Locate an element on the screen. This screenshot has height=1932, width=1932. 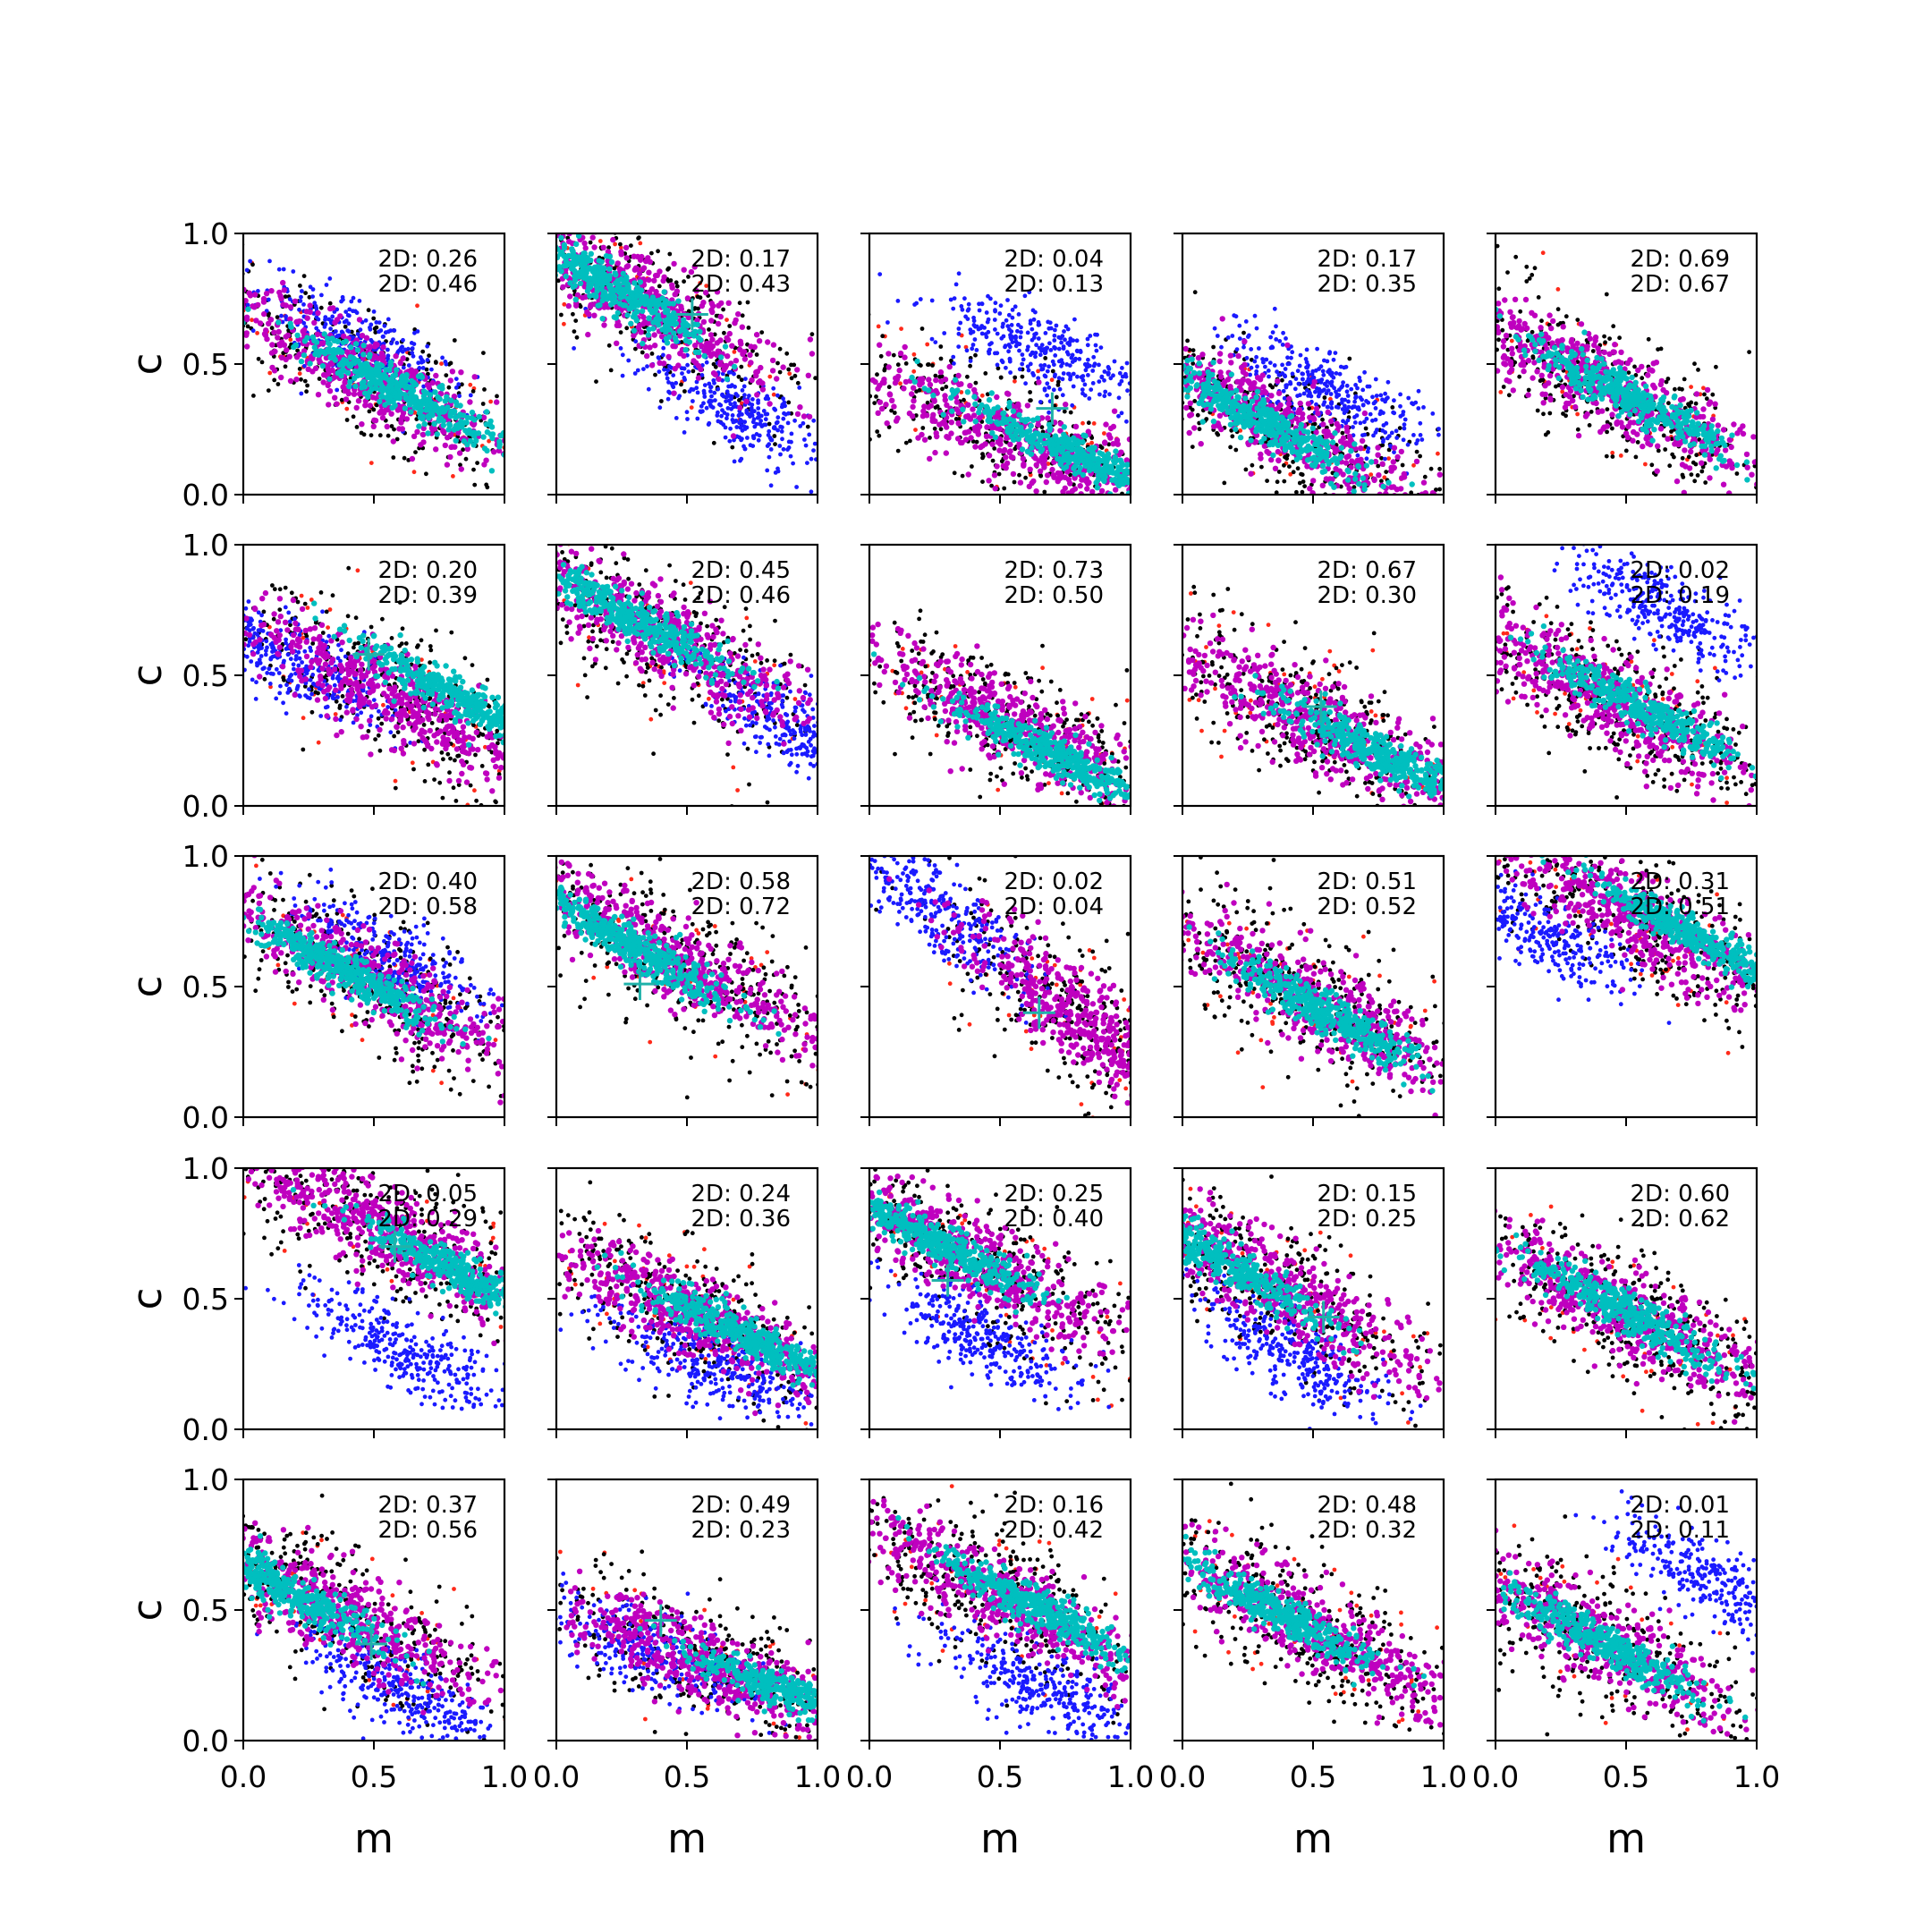
y-tick-label: 0.0 is located at coordinates (205, 495).